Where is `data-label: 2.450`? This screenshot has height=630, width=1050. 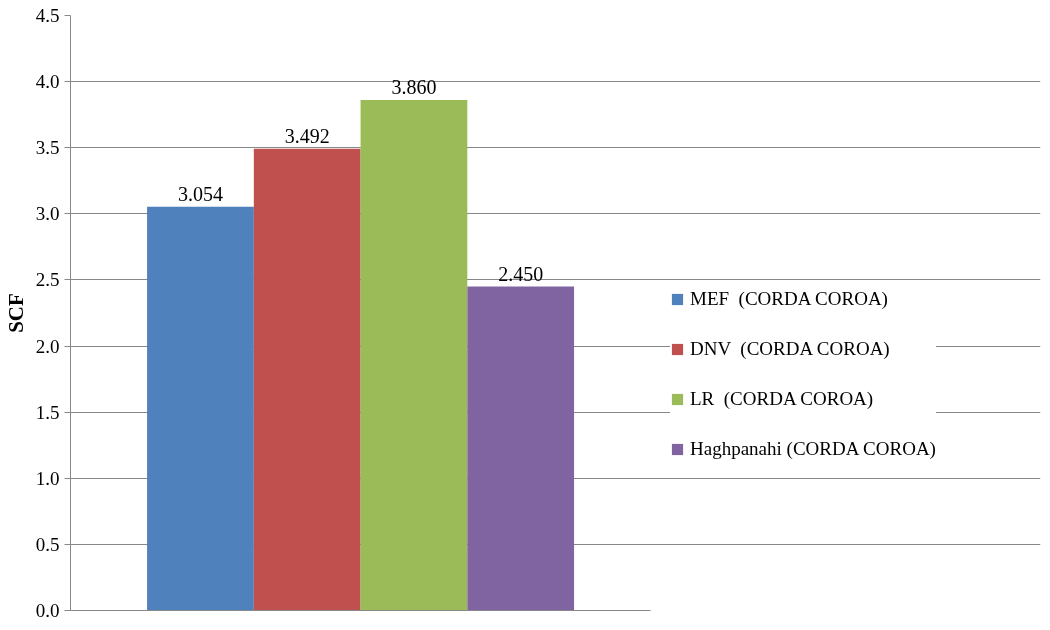
data-label: 2.450 is located at coordinates (521, 273).